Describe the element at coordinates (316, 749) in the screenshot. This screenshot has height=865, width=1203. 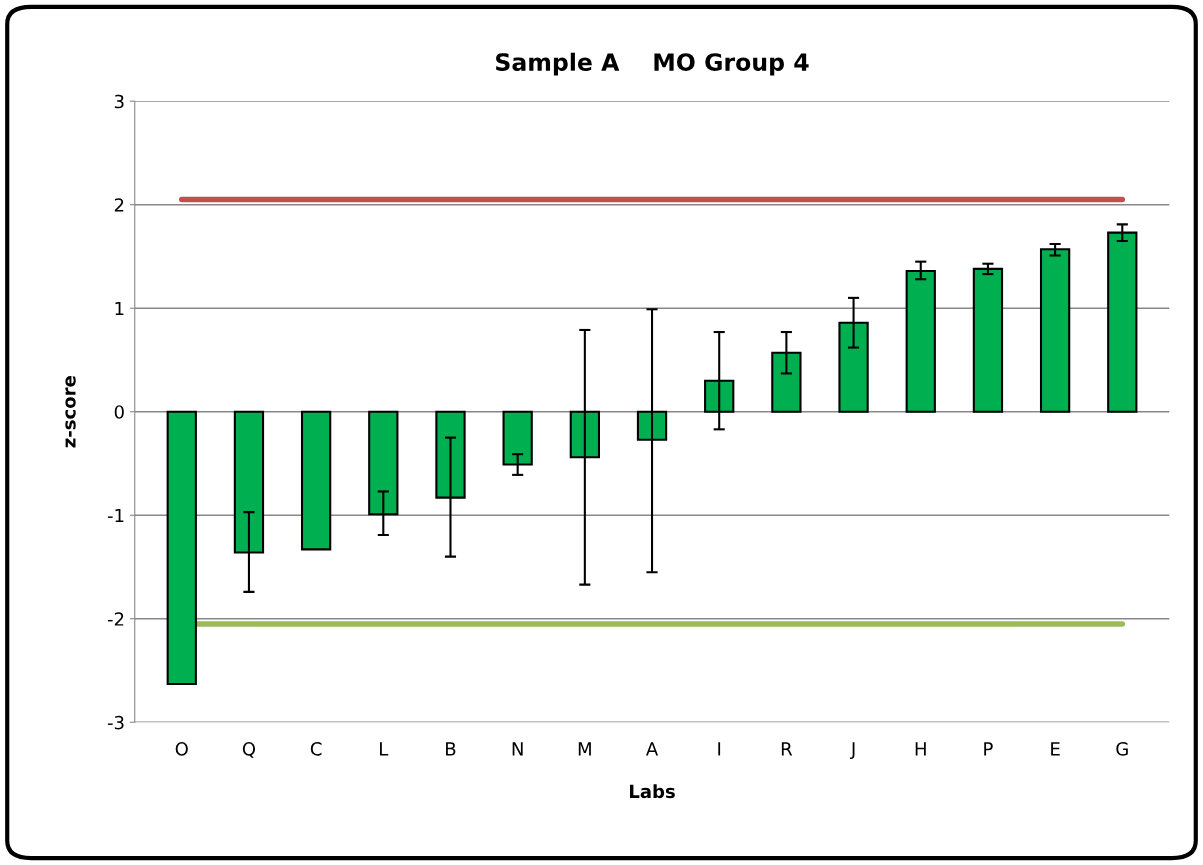
I see `x-tick-label: C` at that location.